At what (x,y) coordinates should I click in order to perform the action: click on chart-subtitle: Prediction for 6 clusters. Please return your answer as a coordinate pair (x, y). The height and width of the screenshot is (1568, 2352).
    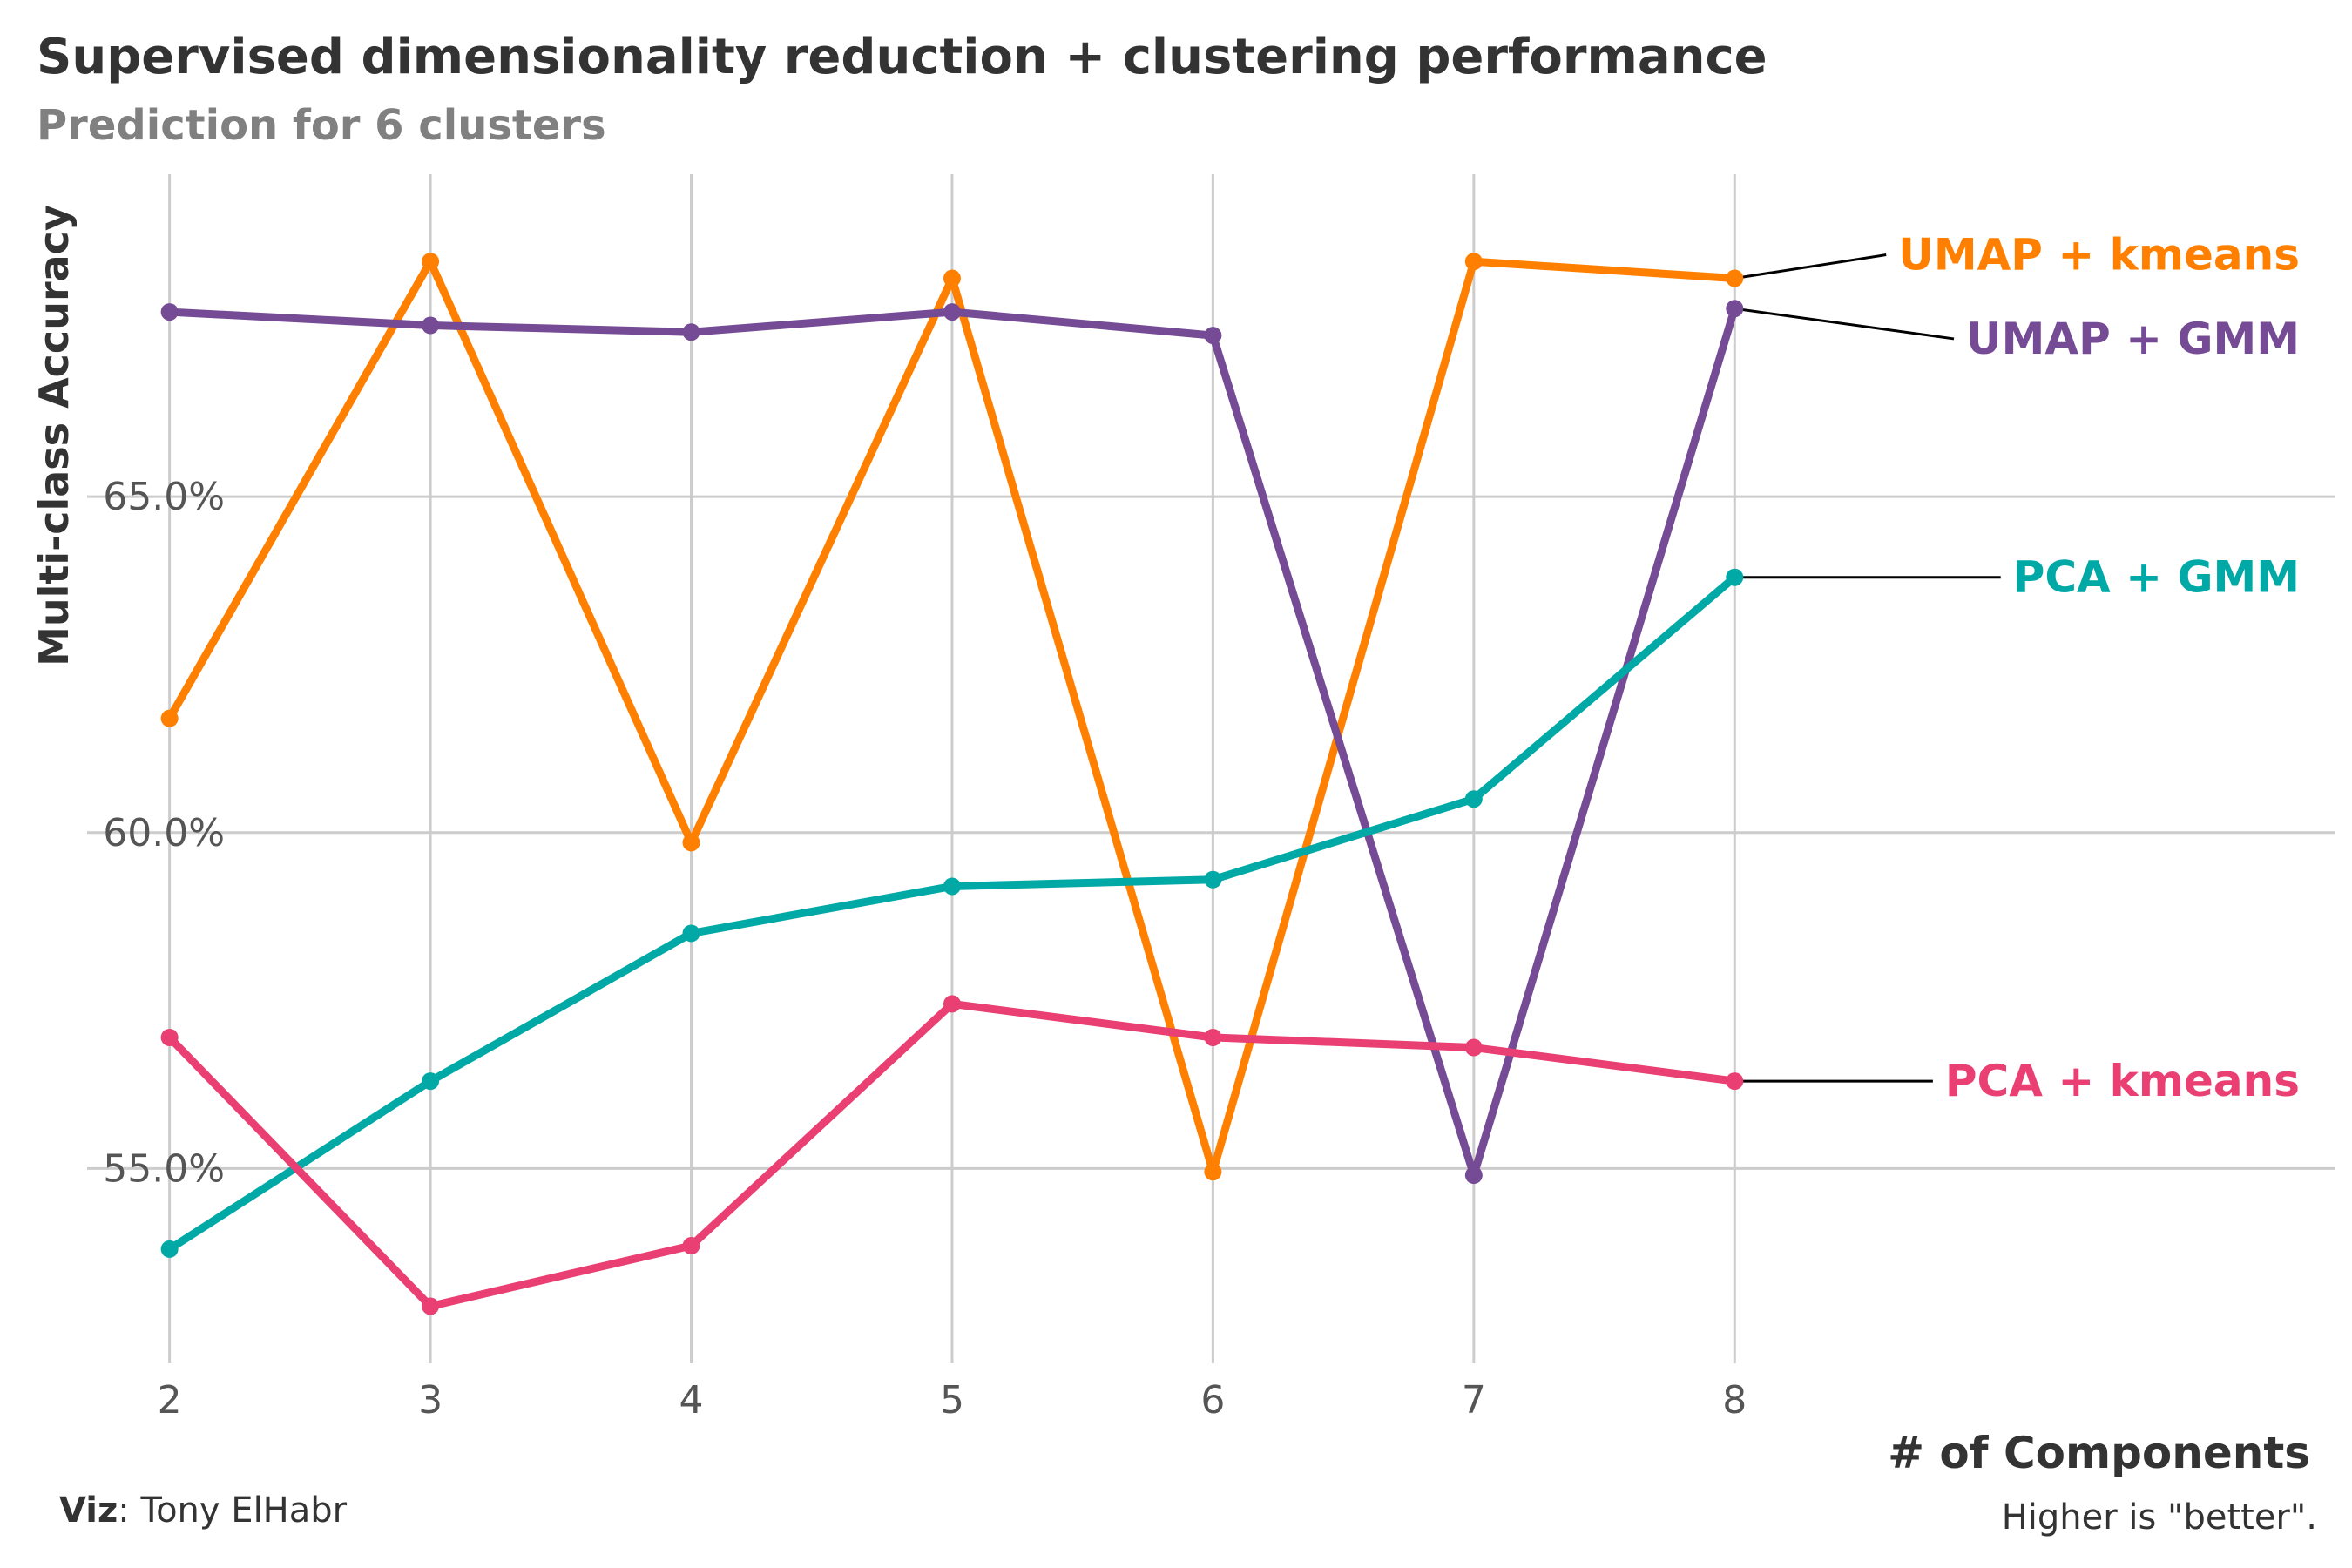
    Looking at the image, I should click on (321, 125).